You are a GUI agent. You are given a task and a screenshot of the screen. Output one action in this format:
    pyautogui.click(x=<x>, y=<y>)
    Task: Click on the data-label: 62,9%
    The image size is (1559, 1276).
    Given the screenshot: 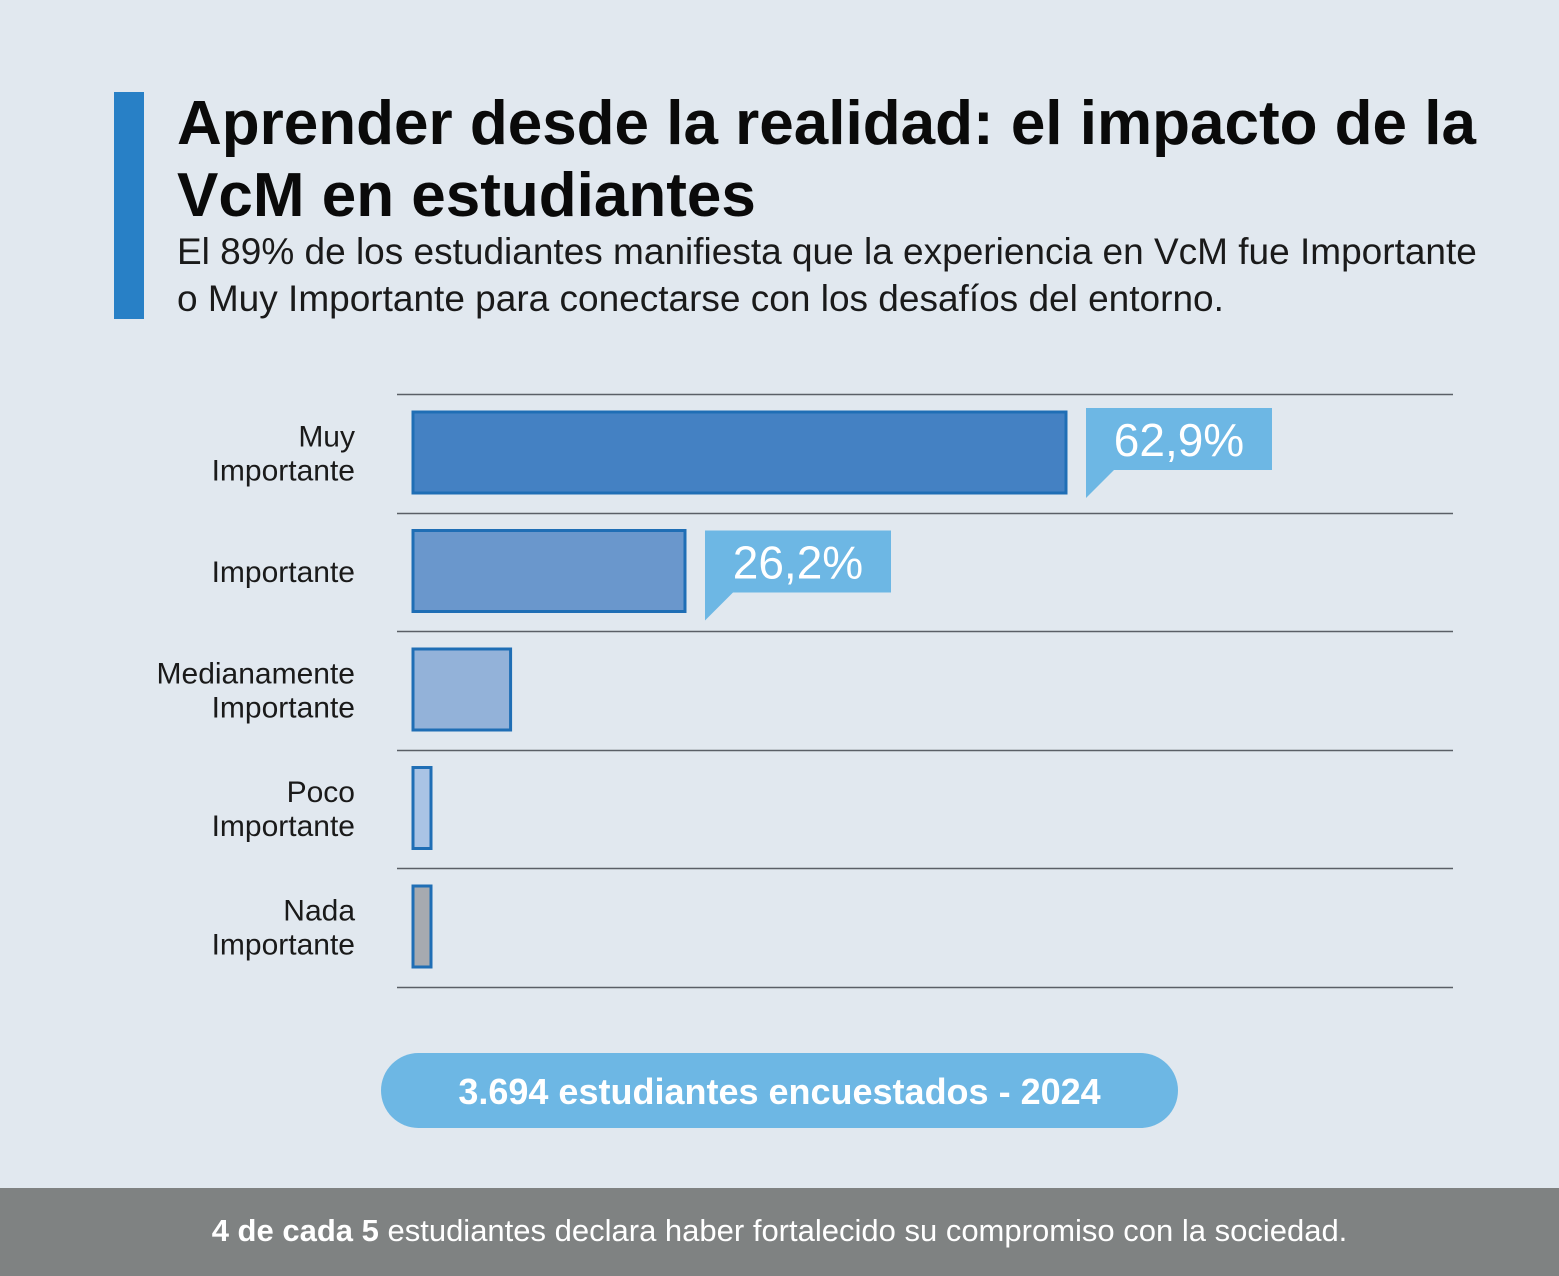 What is the action you would take?
    pyautogui.click(x=1179, y=440)
    